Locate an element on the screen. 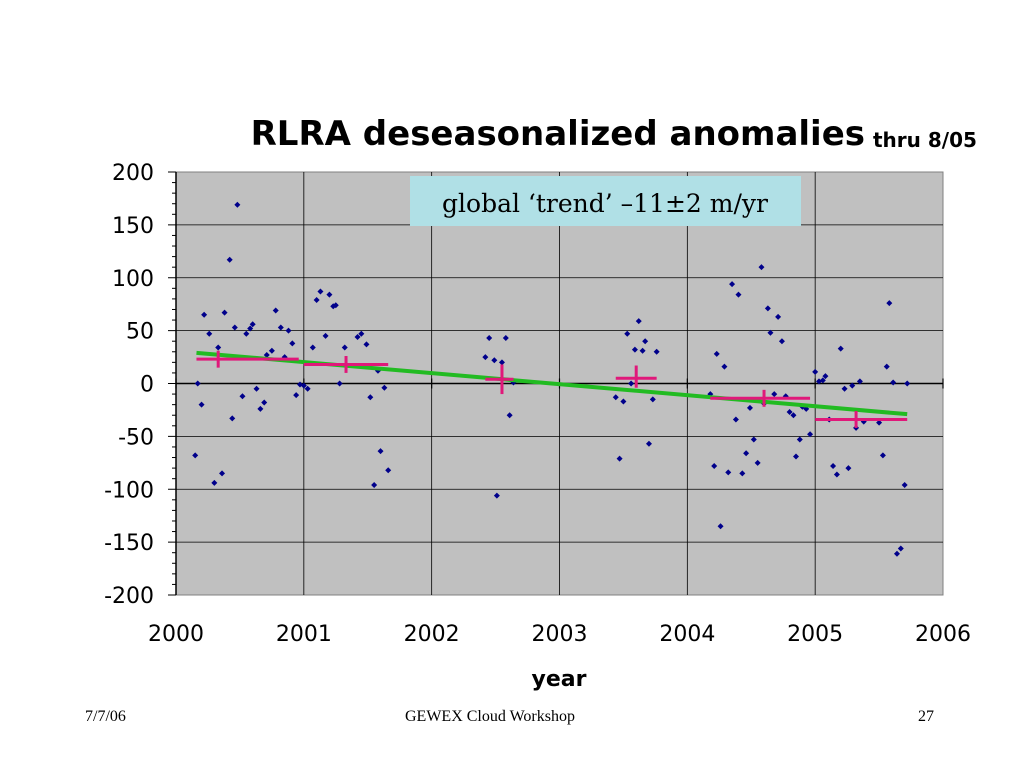  y-tick-label: 200 is located at coordinates (133, 173).